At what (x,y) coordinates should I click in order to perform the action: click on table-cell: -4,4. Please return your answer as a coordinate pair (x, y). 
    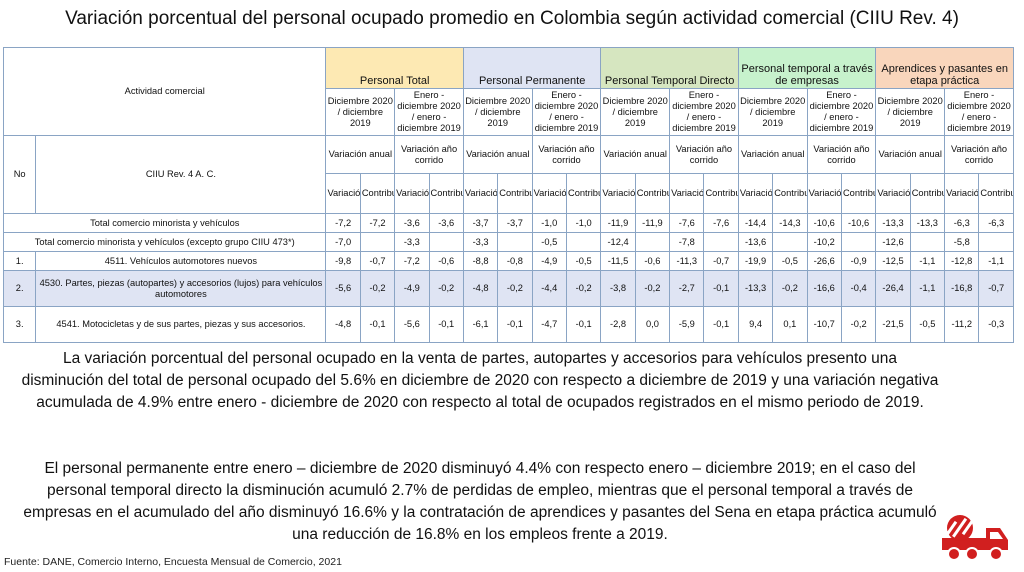
    Looking at the image, I should click on (549, 288).